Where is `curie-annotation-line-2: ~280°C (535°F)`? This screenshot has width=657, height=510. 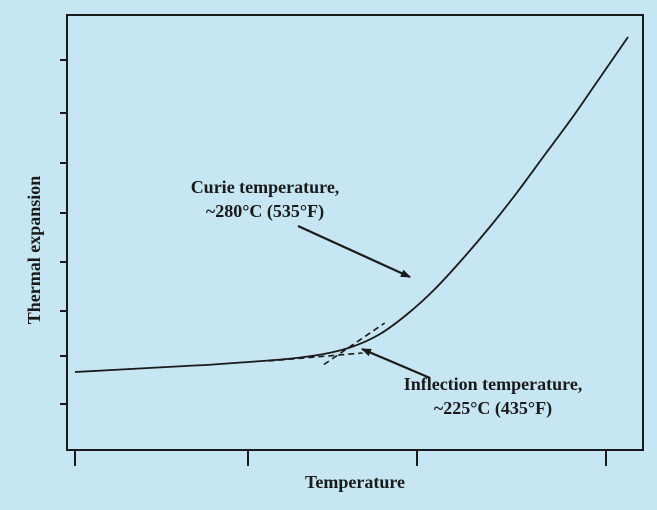 curie-annotation-line-2: ~280°C (535°F) is located at coordinates (265, 211).